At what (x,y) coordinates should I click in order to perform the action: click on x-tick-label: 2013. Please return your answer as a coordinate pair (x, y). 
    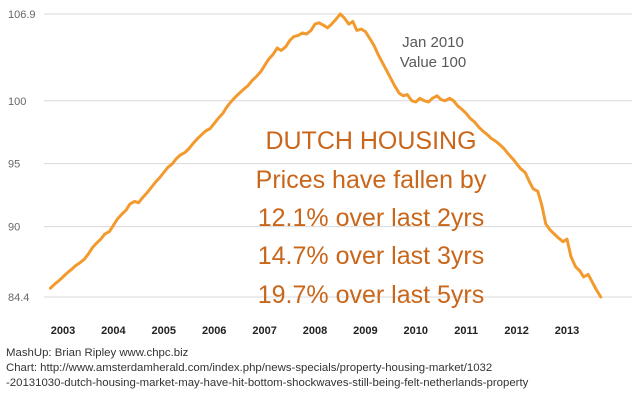
    Looking at the image, I should click on (567, 331).